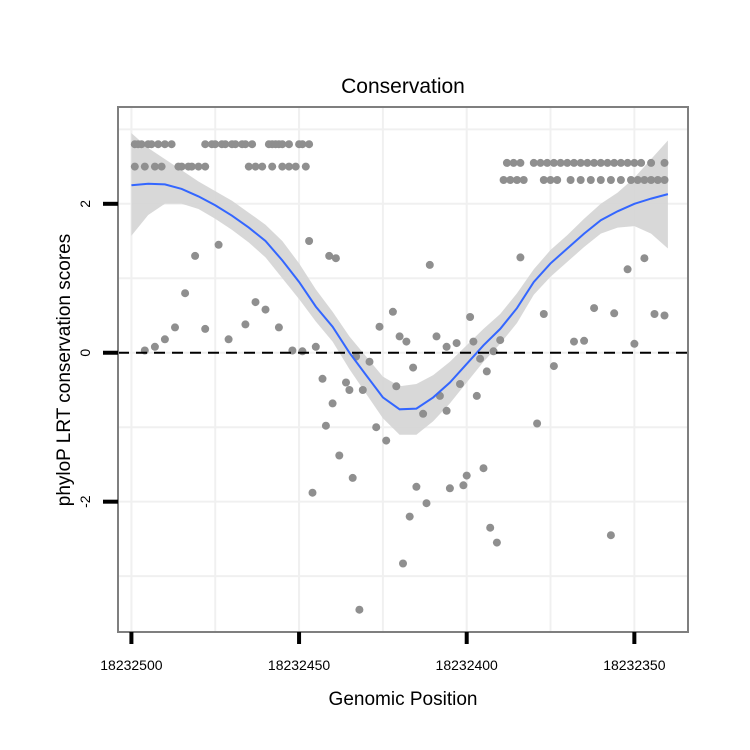 The image size is (750, 750). What do you see at coordinates (131, 665) in the screenshot?
I see `x-tick-label: 18232500` at bounding box center [131, 665].